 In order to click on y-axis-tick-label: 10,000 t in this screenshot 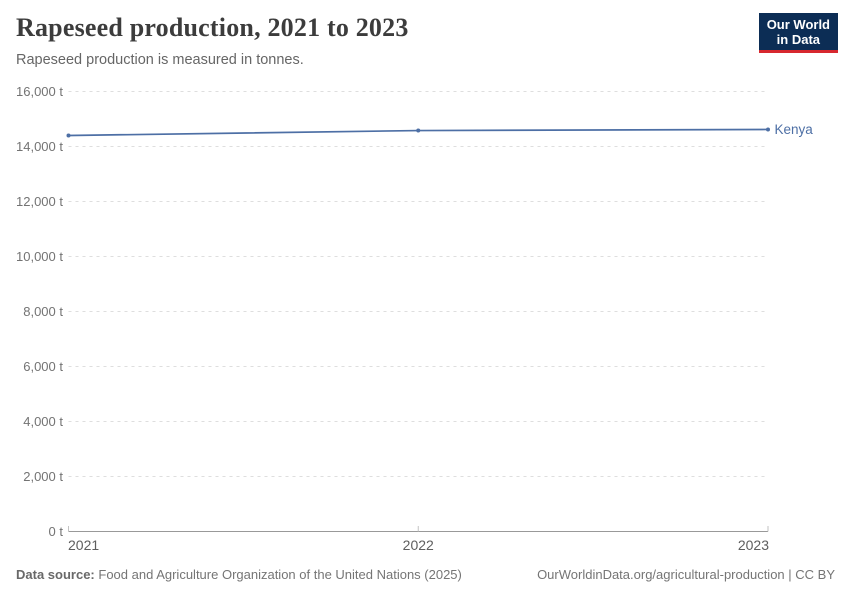, I will do `click(39, 256)`.